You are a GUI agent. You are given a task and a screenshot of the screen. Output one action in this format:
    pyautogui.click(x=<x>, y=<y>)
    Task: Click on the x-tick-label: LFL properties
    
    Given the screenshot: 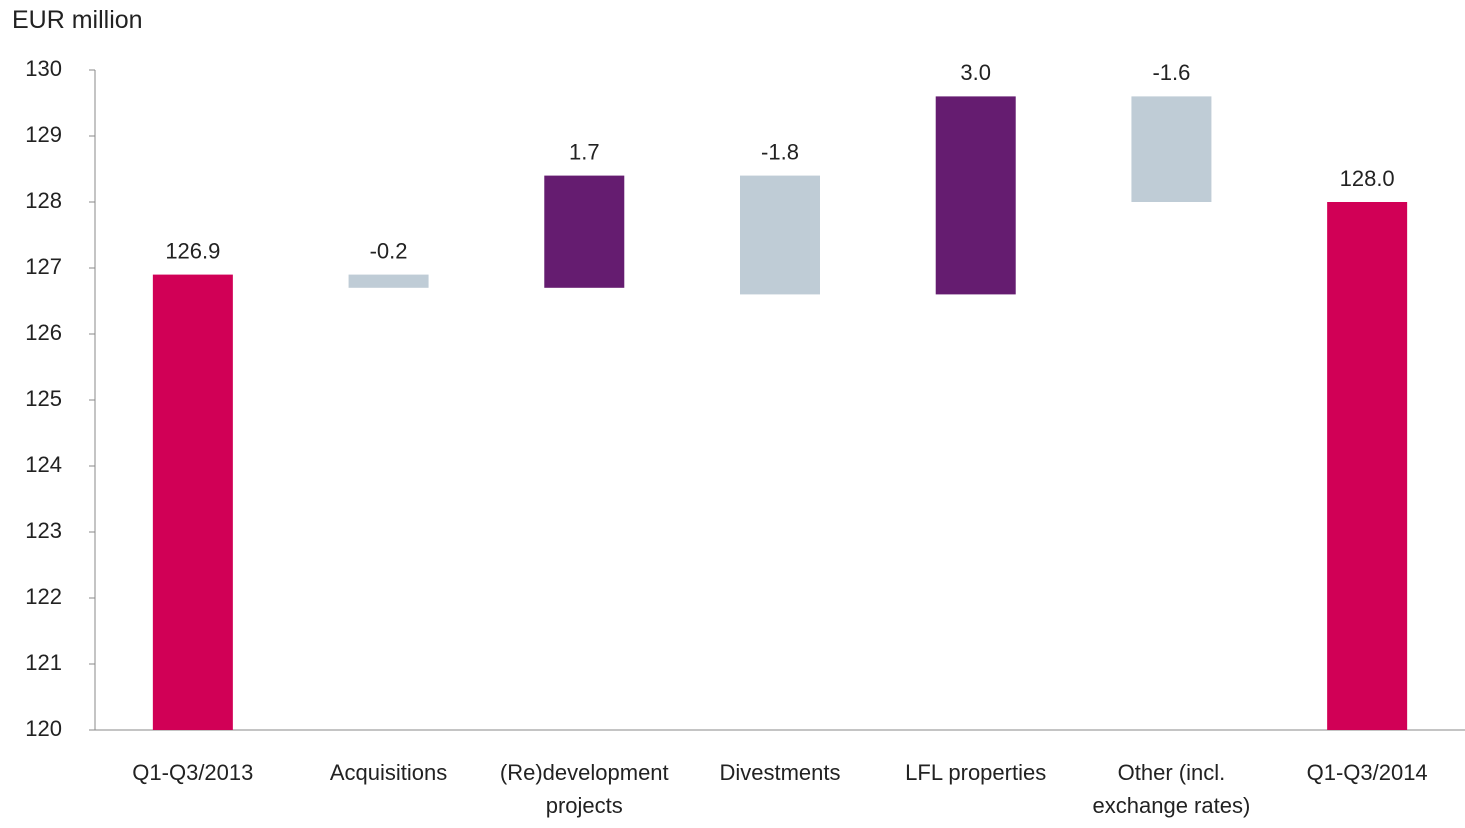 What is the action you would take?
    pyautogui.click(x=976, y=772)
    